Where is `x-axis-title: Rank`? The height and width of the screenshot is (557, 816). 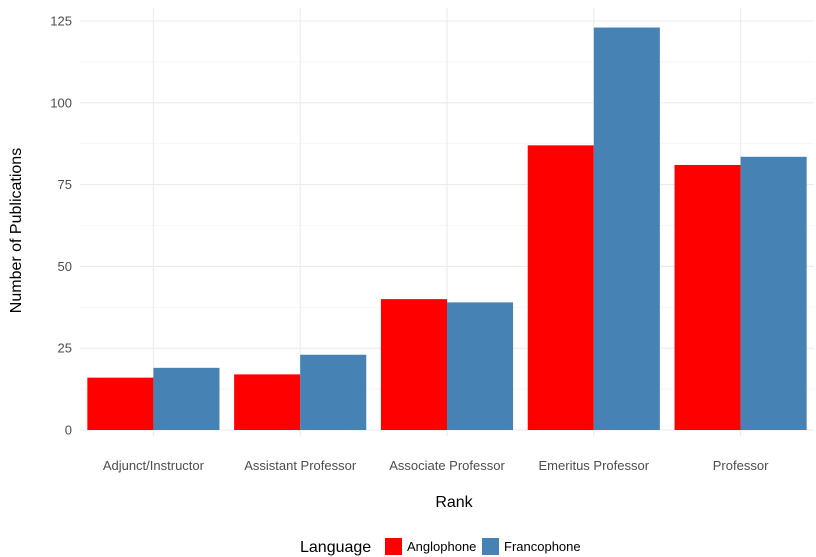 x-axis-title: Rank is located at coordinates (454, 502).